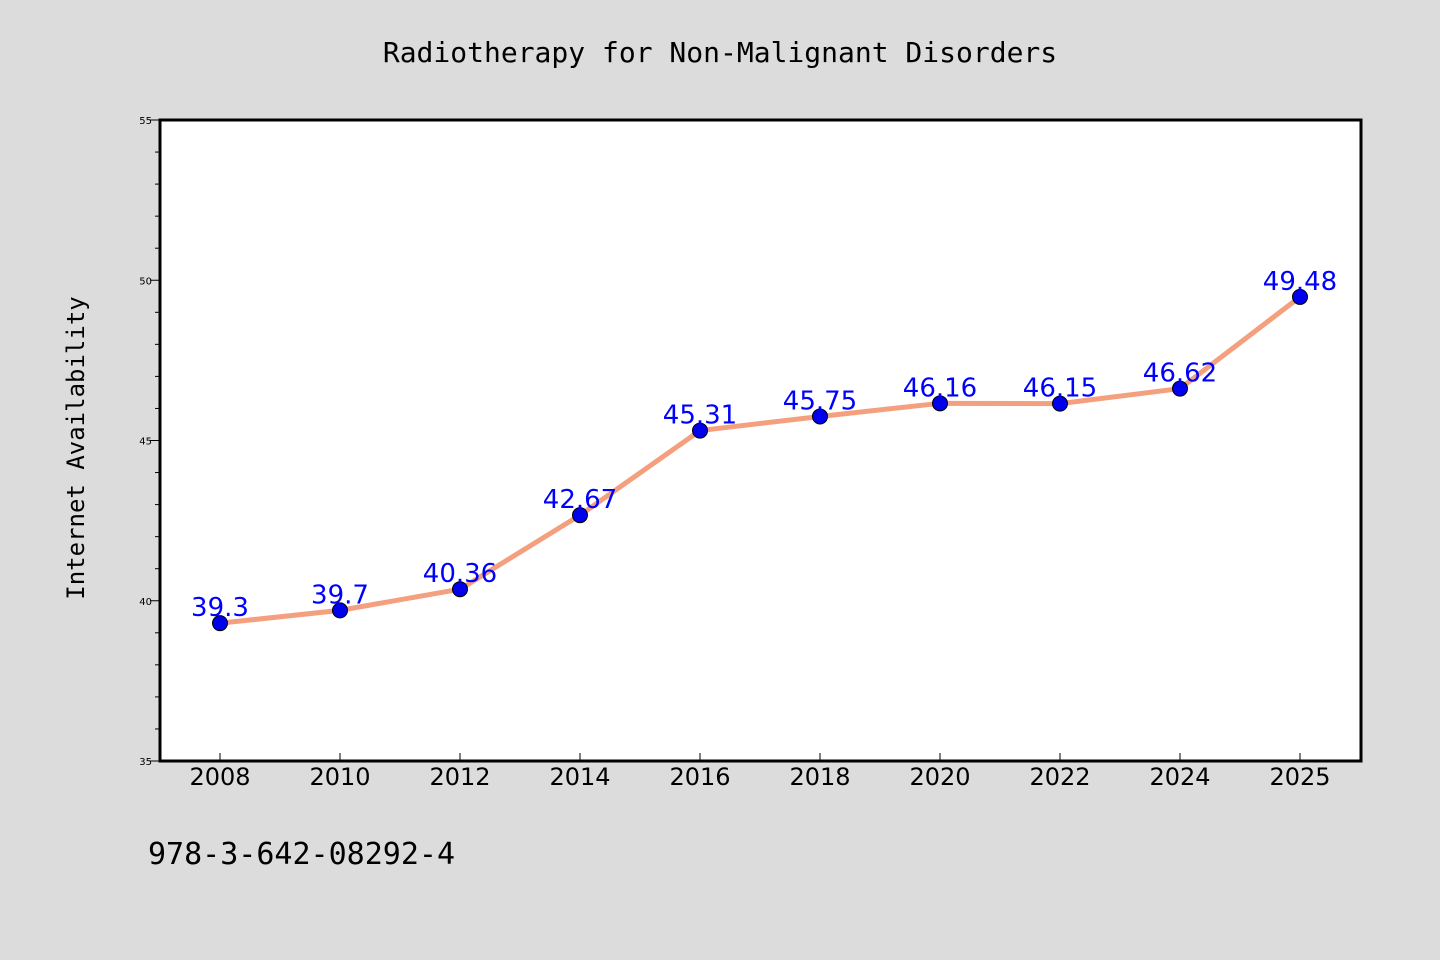 The height and width of the screenshot is (960, 1440). What do you see at coordinates (1299, 777) in the screenshot?
I see `x-tick-label: 2025` at bounding box center [1299, 777].